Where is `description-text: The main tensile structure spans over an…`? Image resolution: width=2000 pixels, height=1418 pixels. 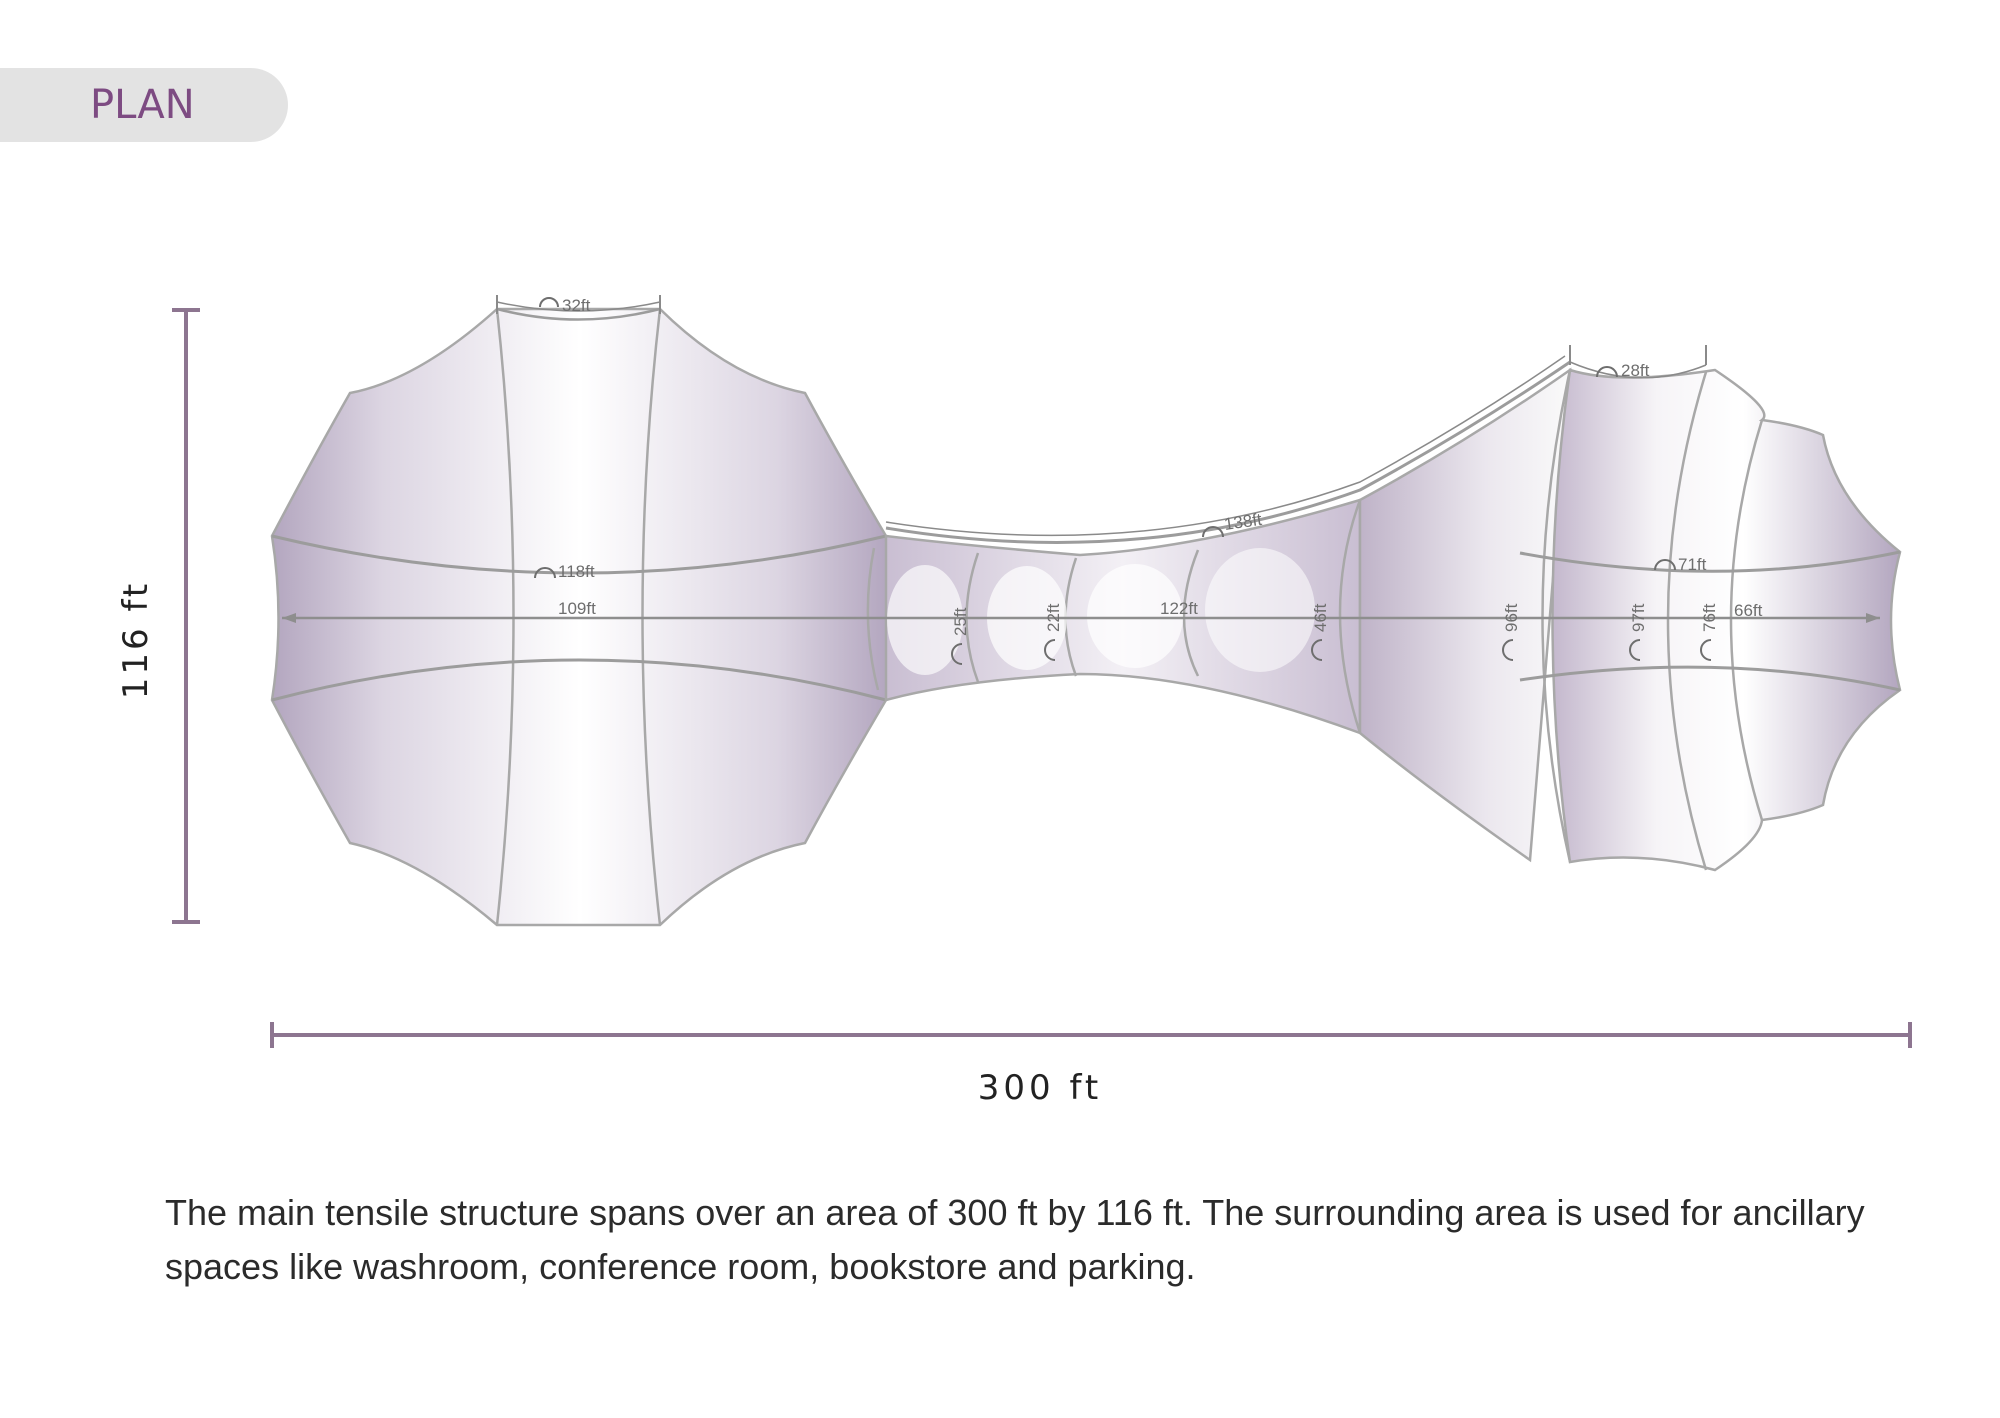 description-text: The main tensile structure spans over an… is located at coordinates (1015, 1239).